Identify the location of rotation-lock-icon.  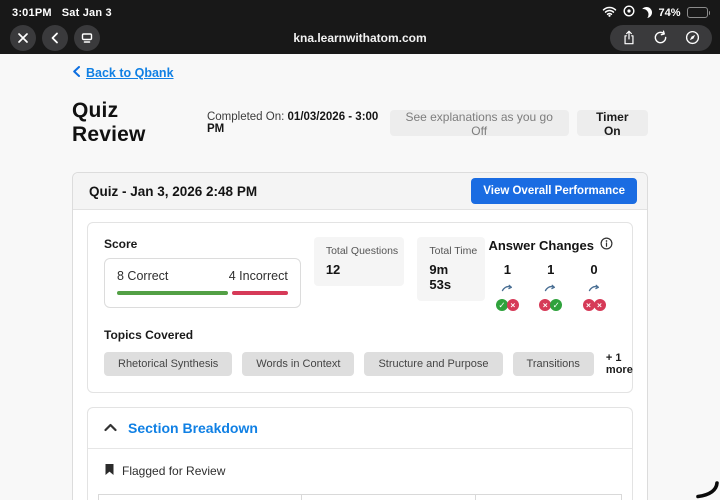
(629, 12).